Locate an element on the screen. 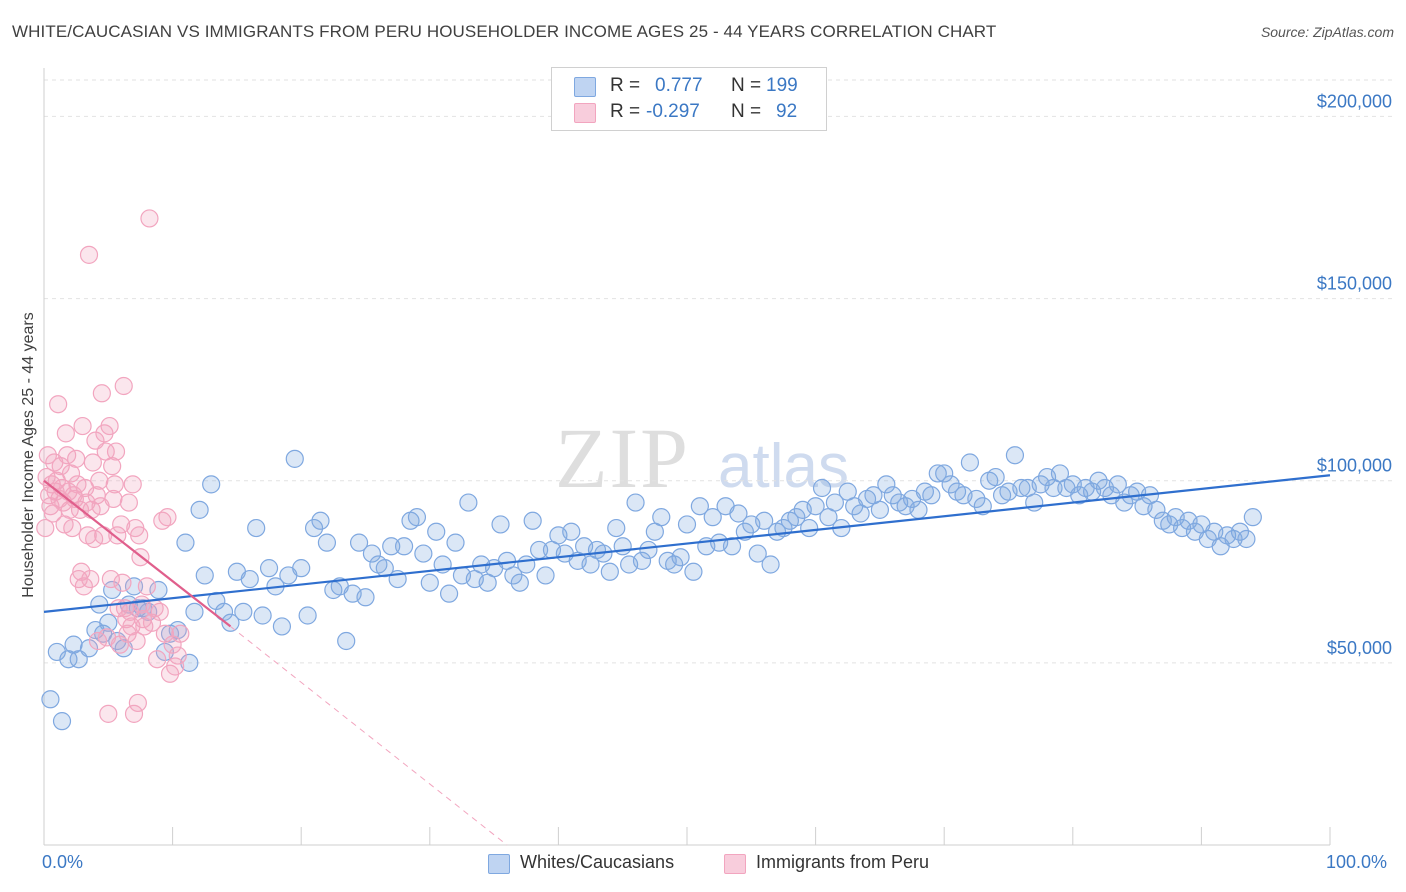  x-min-label: 0.0% is located at coordinates (63, 862).